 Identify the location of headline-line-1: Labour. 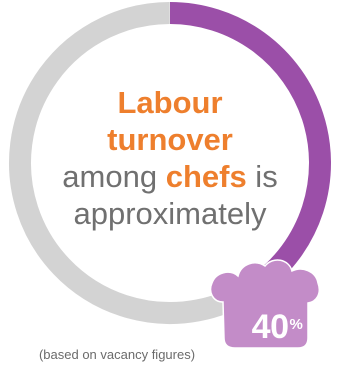
(170, 102).